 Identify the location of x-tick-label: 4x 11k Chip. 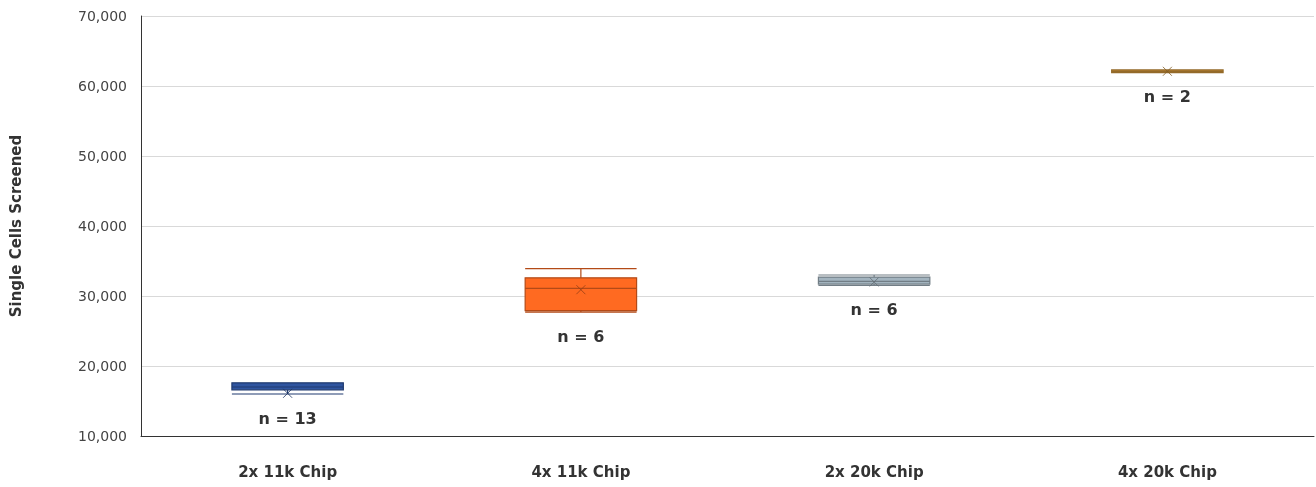
(581, 471).